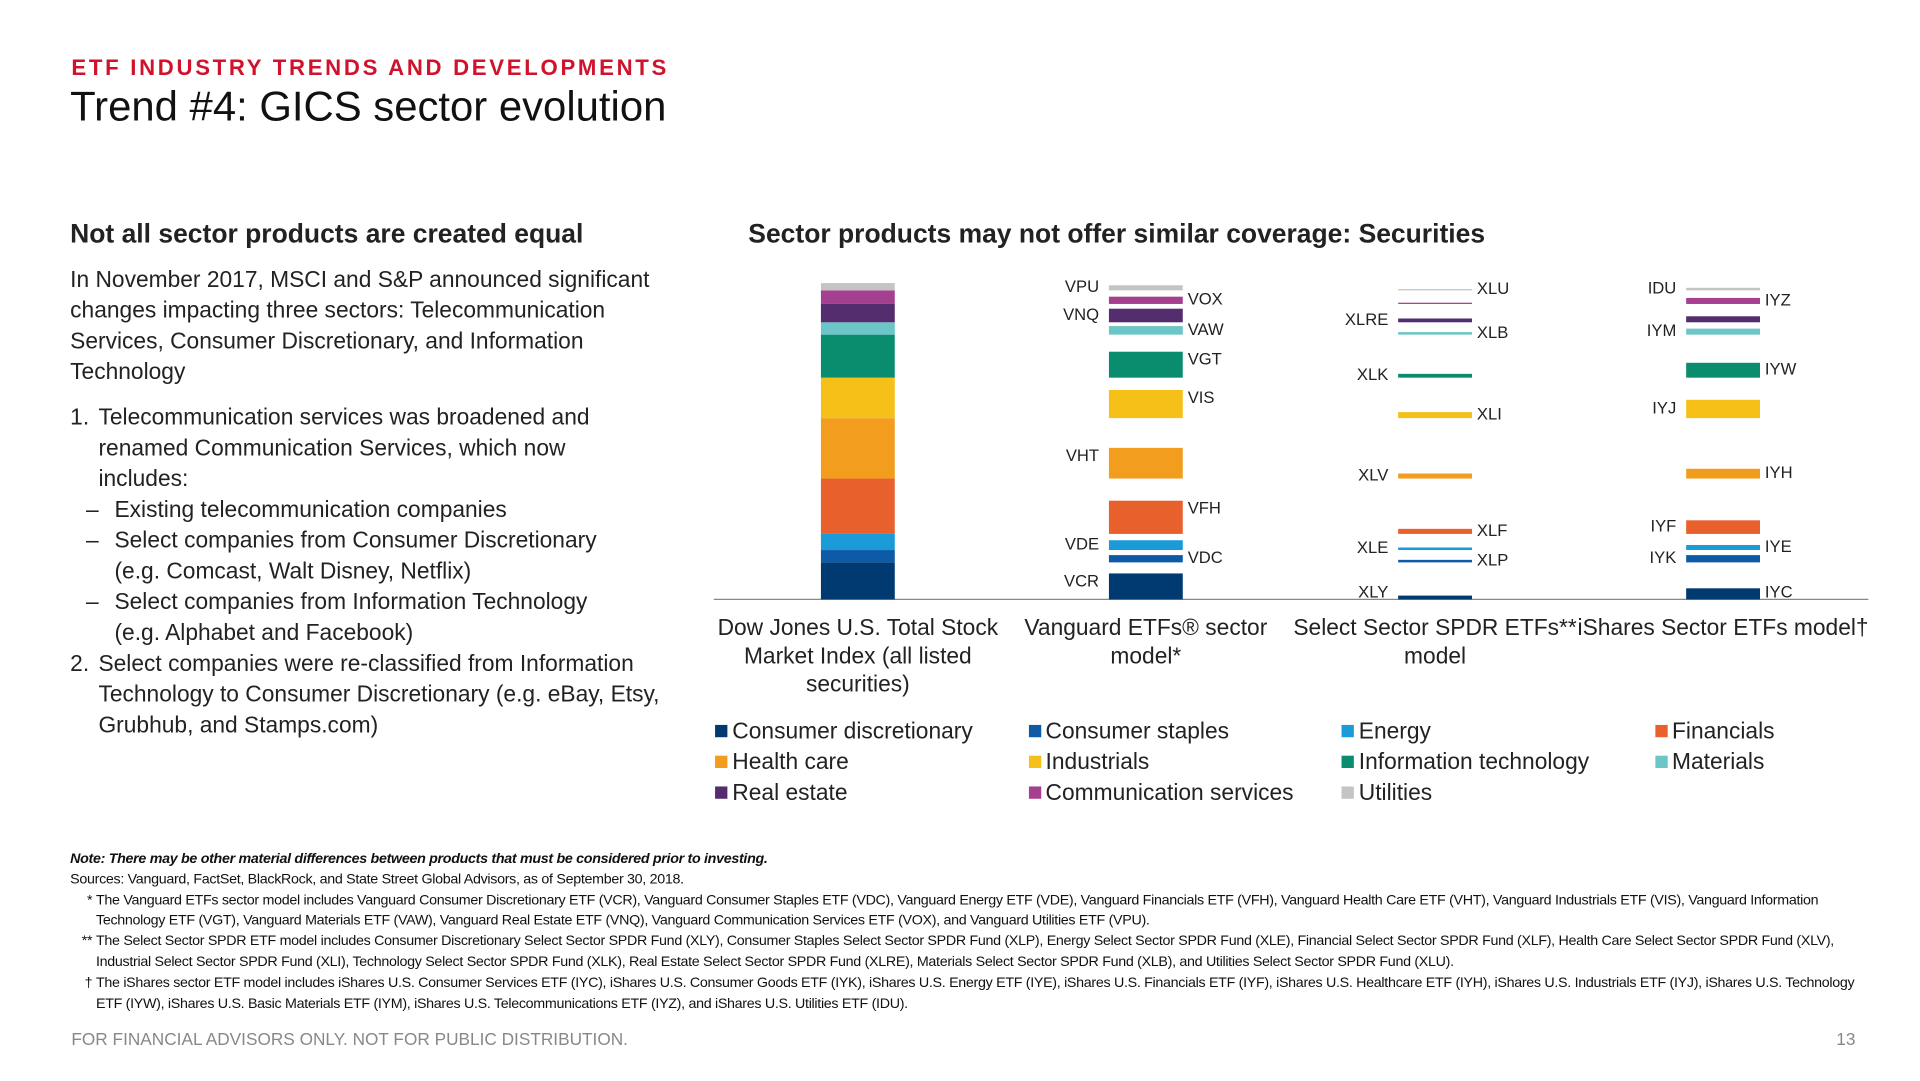 The image size is (1920, 1081). I want to click on footnote-marker: *, so click(90, 899).